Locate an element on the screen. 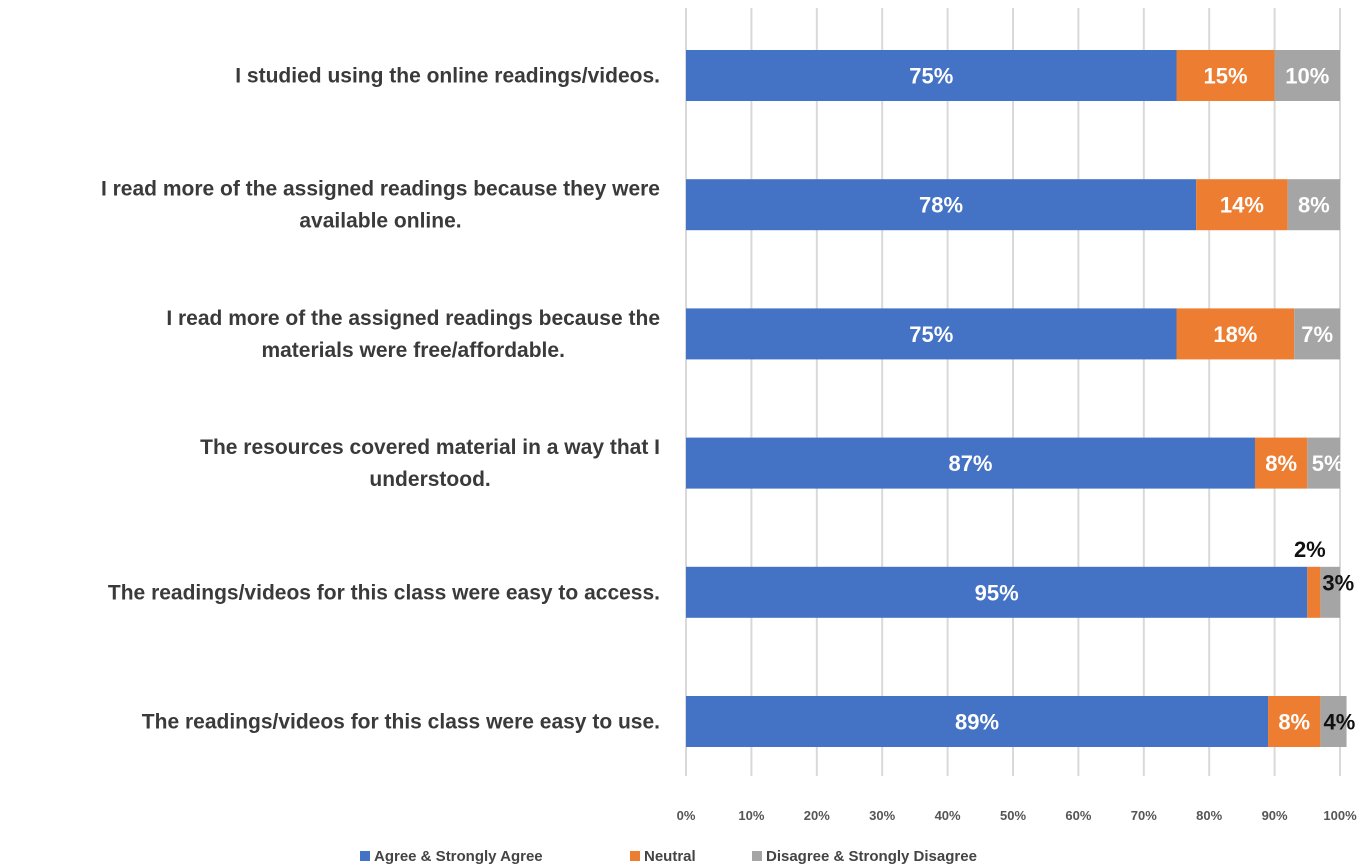 Image resolution: width=1364 pixels, height=865 pixels. x-tick-label: 60% is located at coordinates (1078, 815).